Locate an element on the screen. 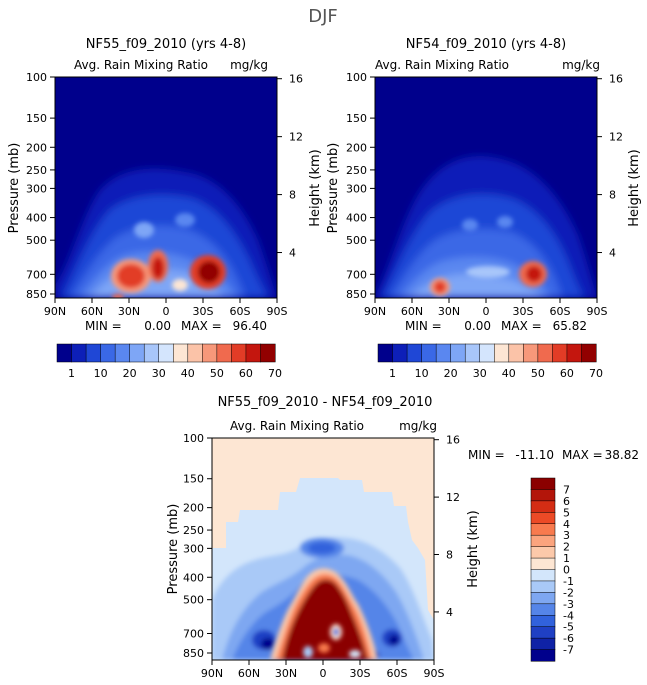  colorbar-label: -4 is located at coordinates (568, 615).